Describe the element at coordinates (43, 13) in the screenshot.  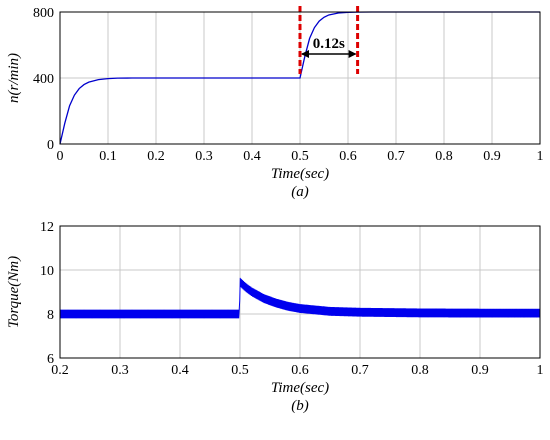
I see `y-tick-label: 800` at that location.